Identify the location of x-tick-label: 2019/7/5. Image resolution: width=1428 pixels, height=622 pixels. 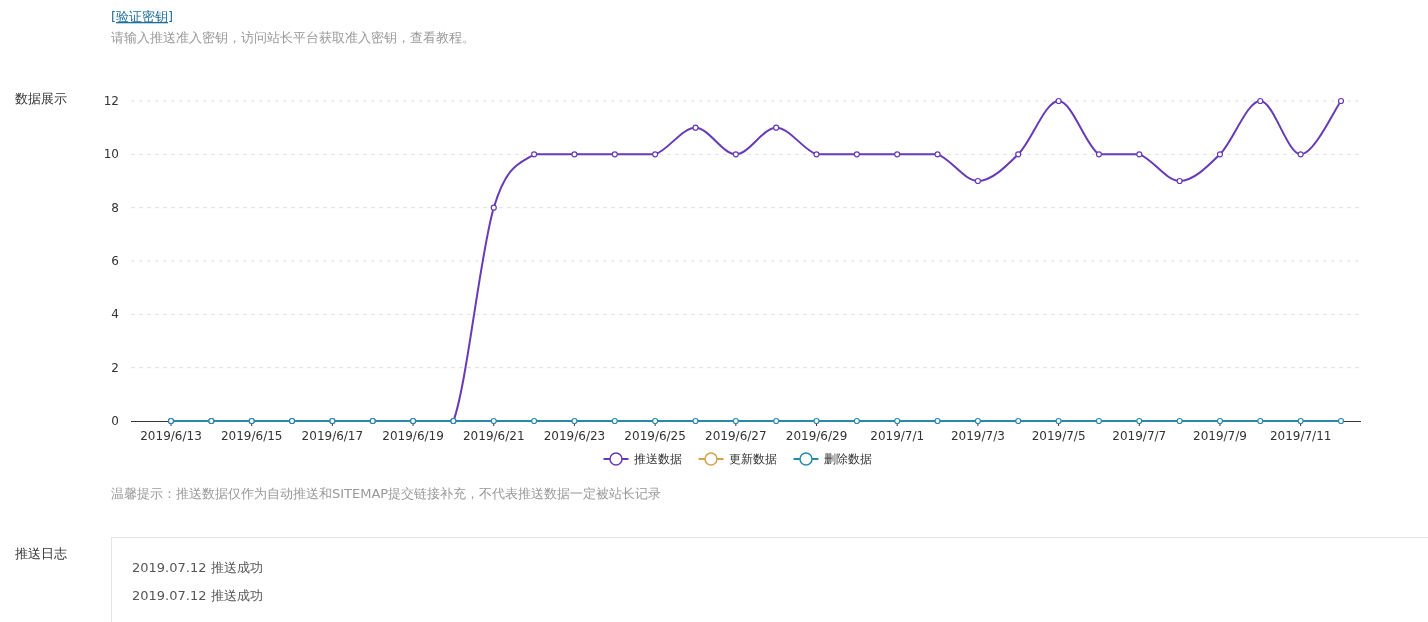
(1058, 436).